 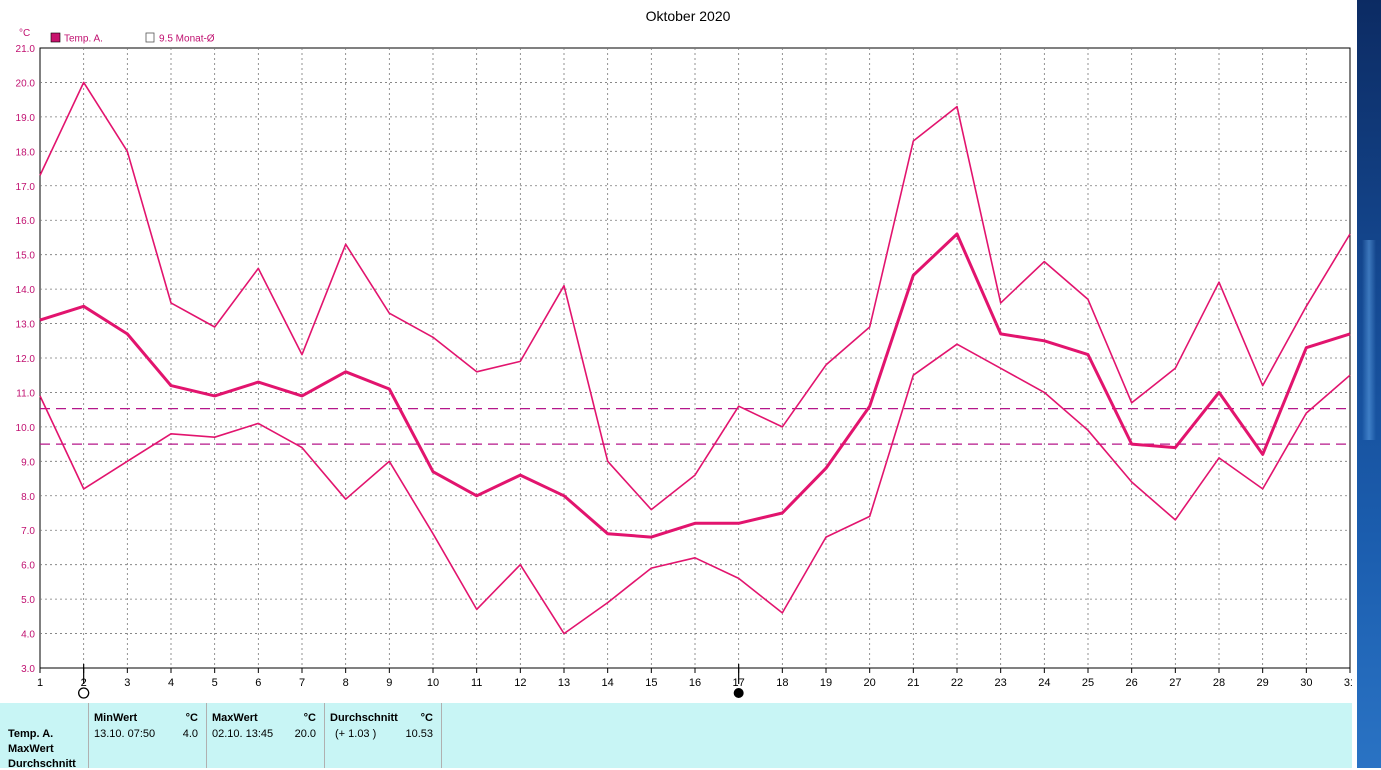 I want to click on row-label-maxwert: MaxWert, so click(x=31, y=749).